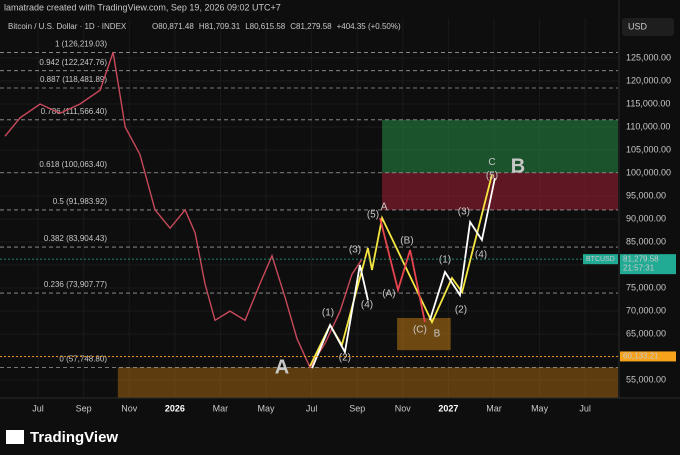  I want to click on logo, so click(15, 437).